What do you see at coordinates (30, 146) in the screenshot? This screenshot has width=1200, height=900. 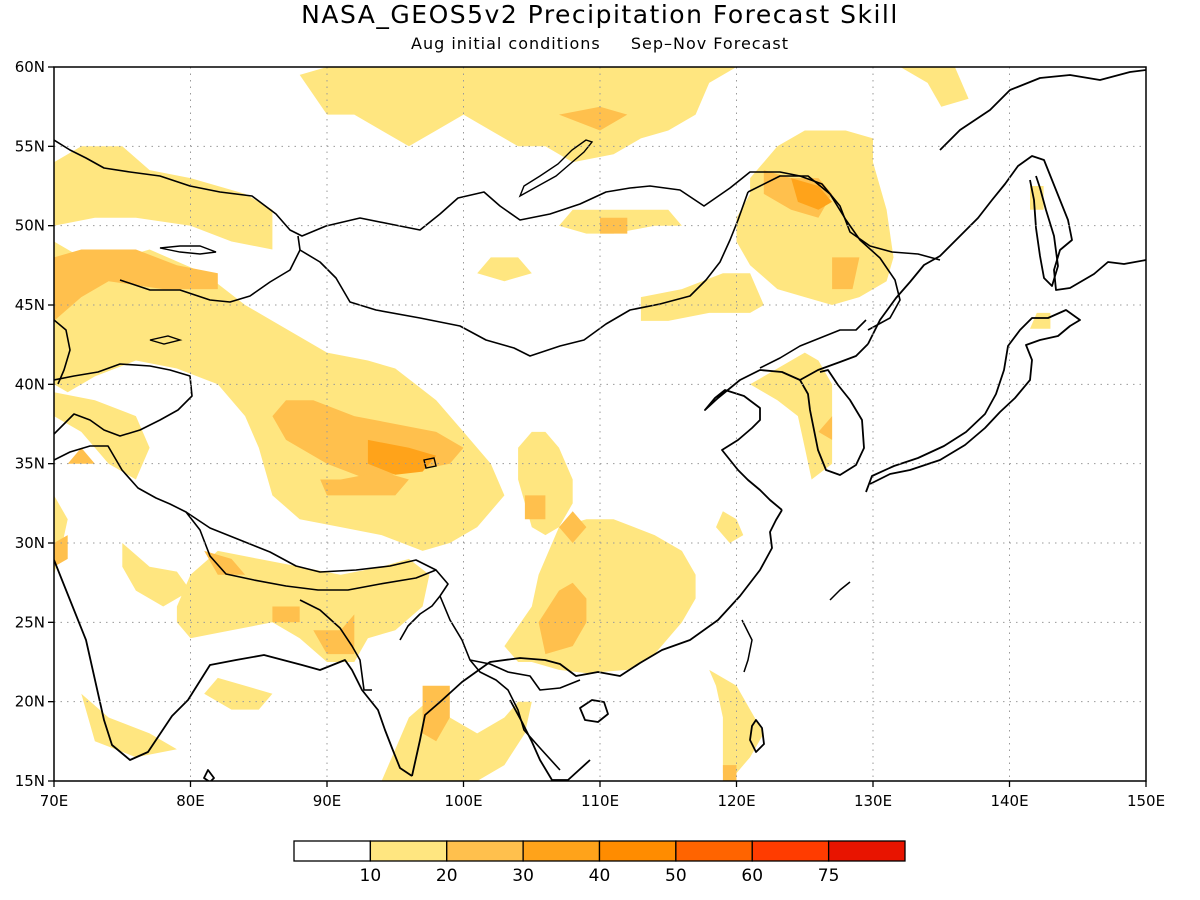 I see `y-tick-label: 55N` at bounding box center [30, 146].